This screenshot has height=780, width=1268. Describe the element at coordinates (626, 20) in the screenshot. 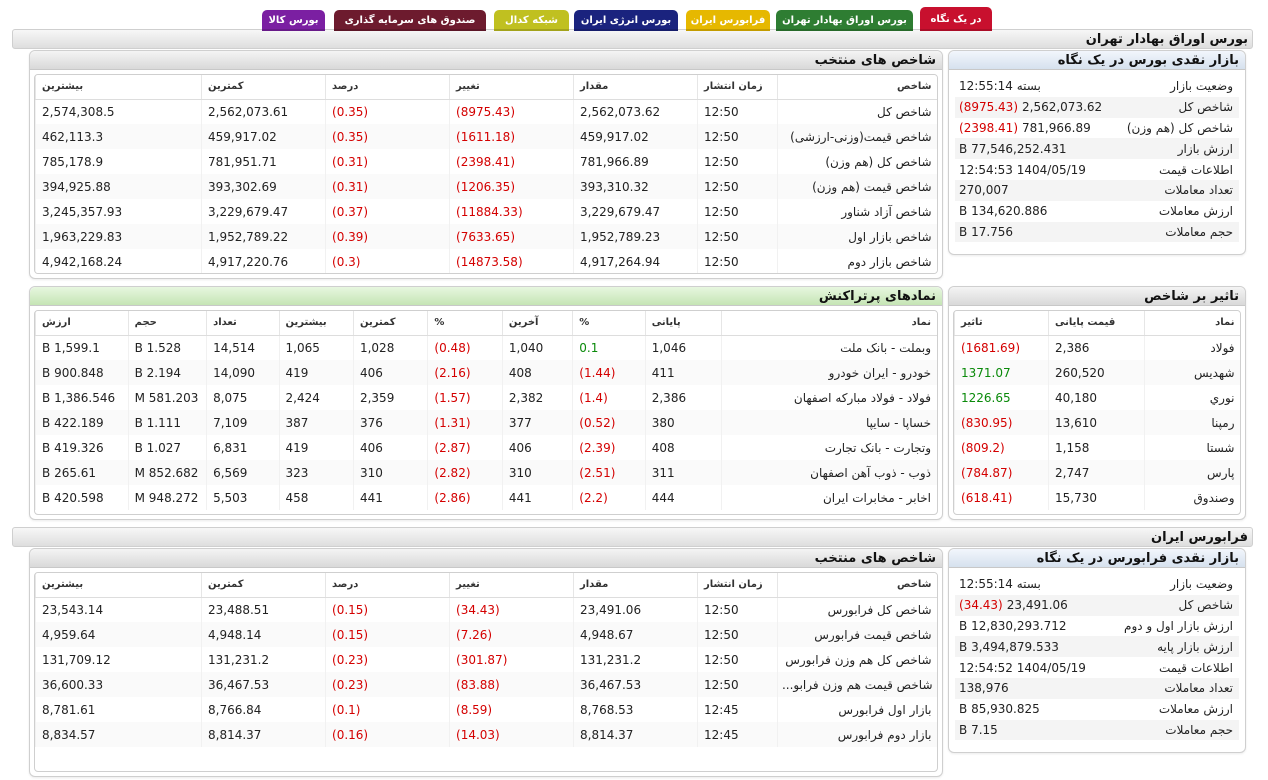

I see `tab-3: بورس انرژی ایران` at that location.